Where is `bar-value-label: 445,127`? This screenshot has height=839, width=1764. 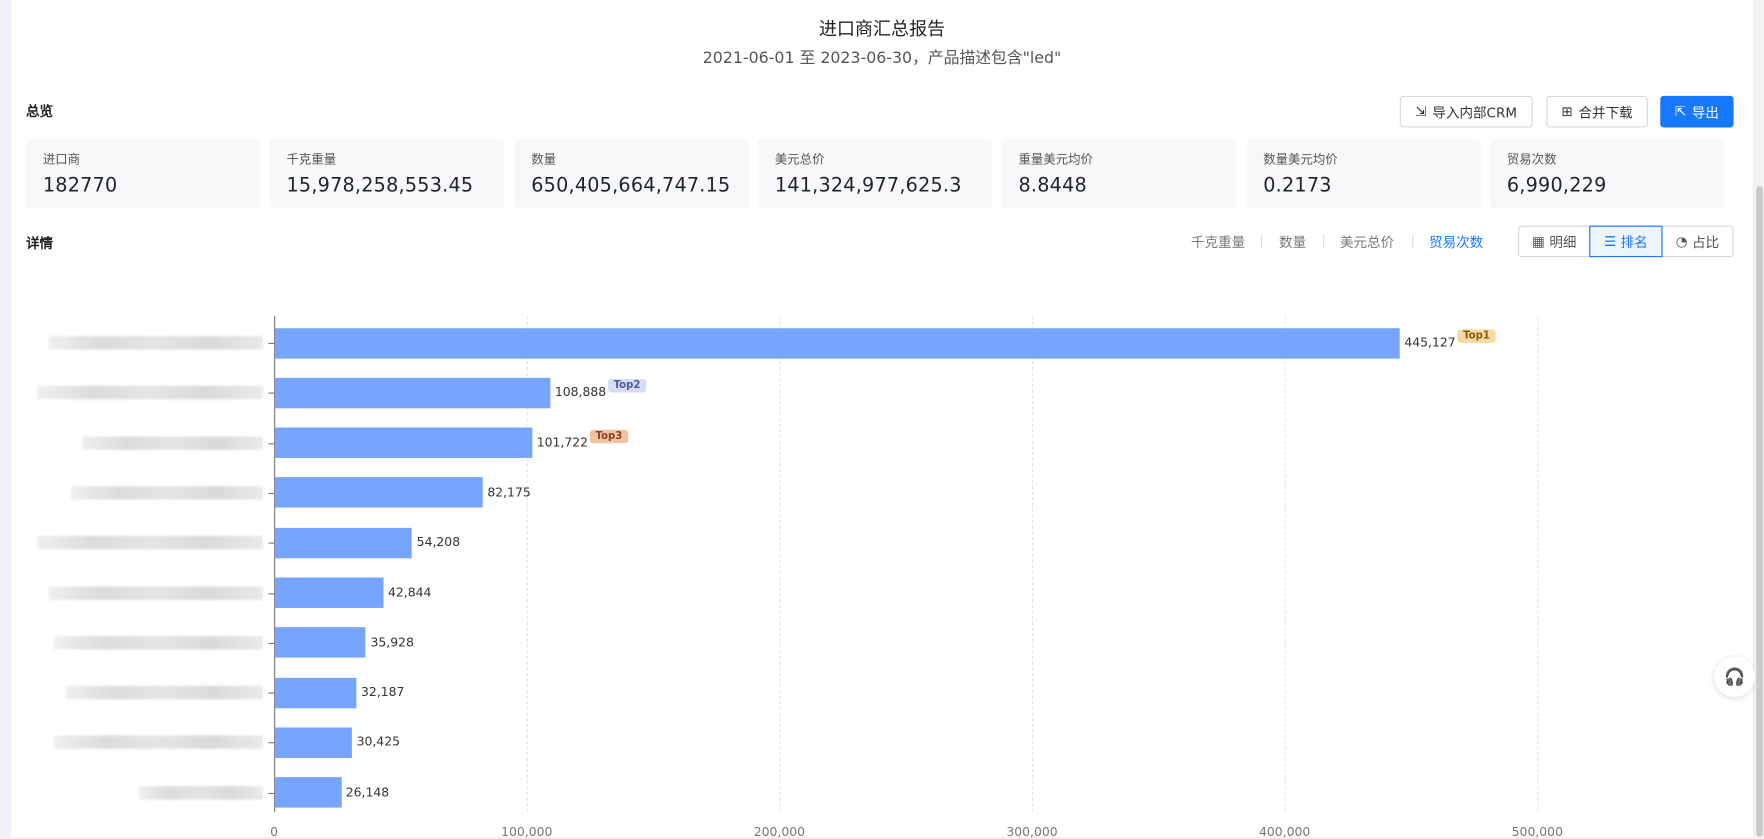
bar-value-label: 445,127 is located at coordinates (1430, 342).